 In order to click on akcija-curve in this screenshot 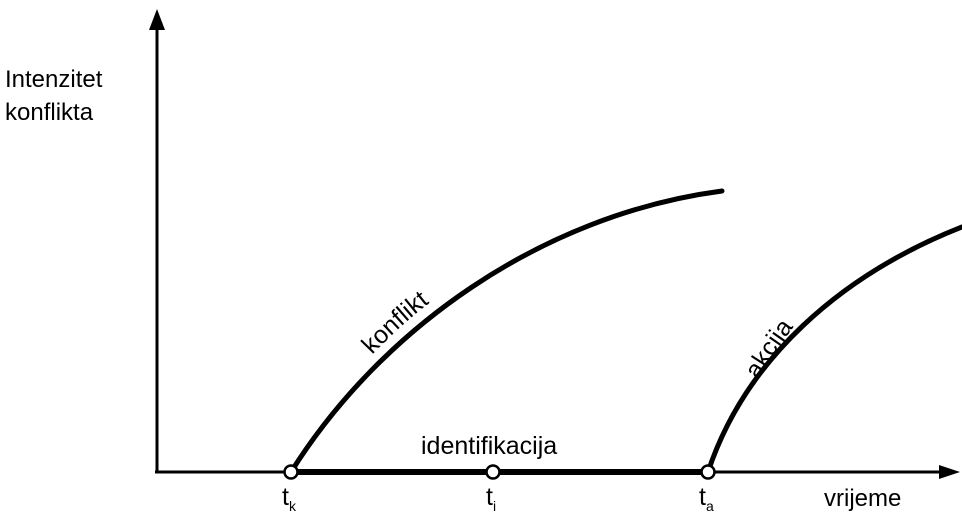, I will do `click(833, 349)`.